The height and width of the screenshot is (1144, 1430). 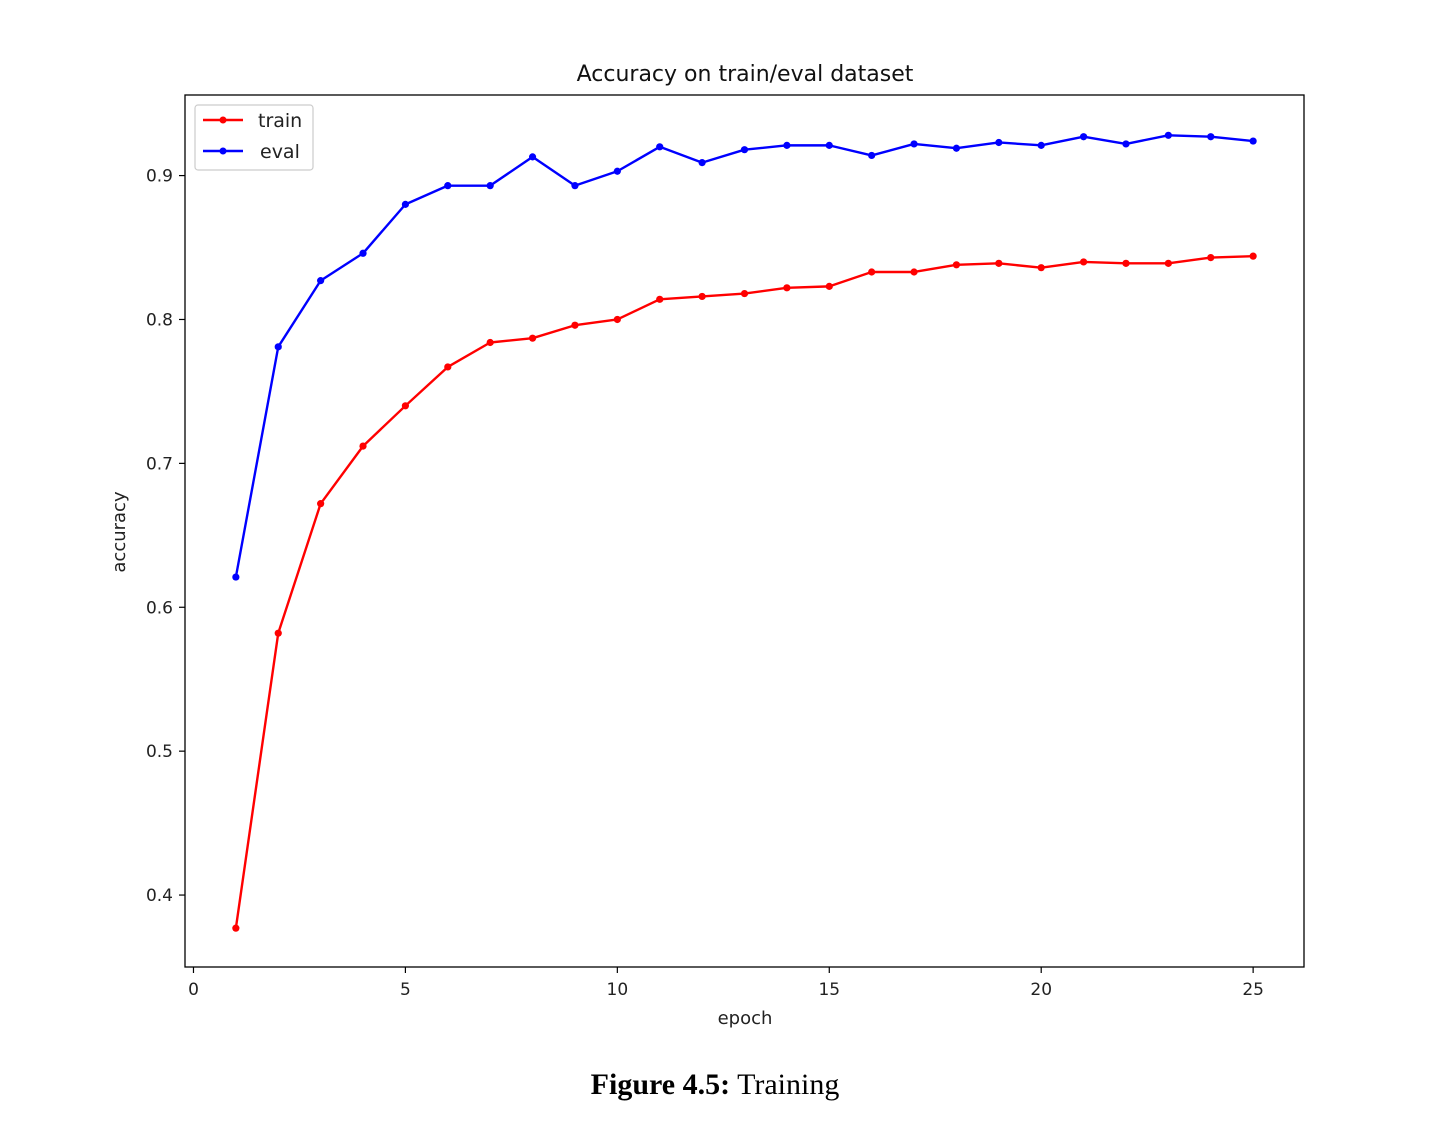 What do you see at coordinates (405, 990) in the screenshot?
I see `x-tick-label: 5` at bounding box center [405, 990].